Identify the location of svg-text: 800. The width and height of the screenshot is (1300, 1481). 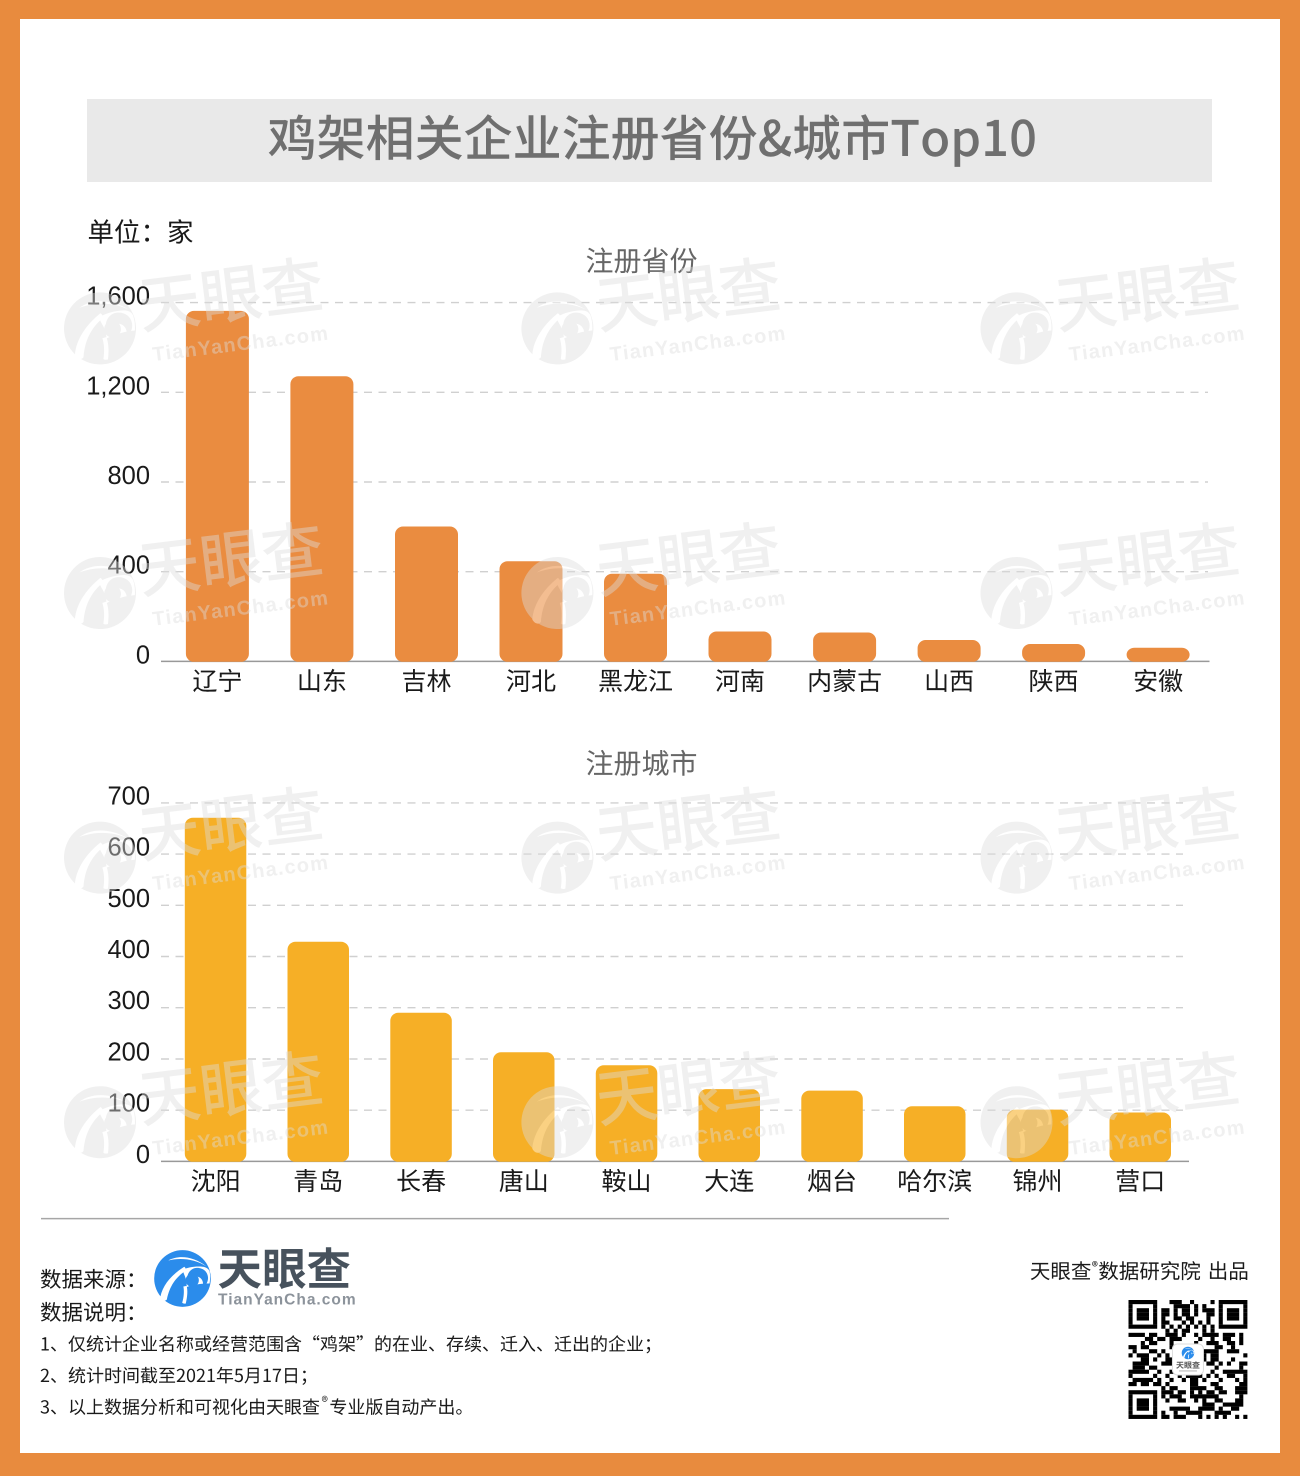
(128, 476).